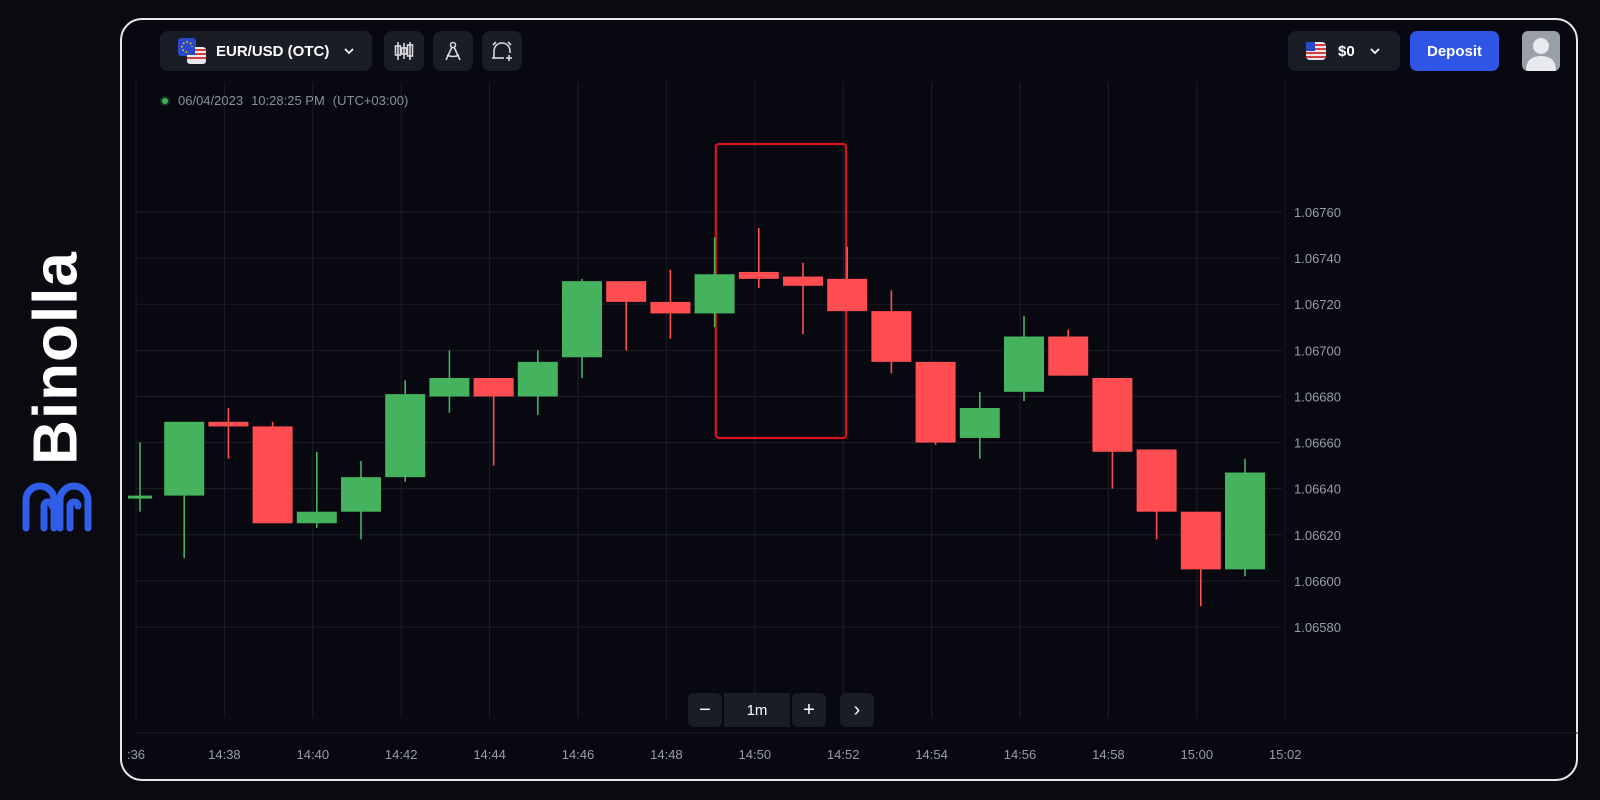 The height and width of the screenshot is (800, 1600). I want to click on x-tick-label: 14:52, so click(843, 754).